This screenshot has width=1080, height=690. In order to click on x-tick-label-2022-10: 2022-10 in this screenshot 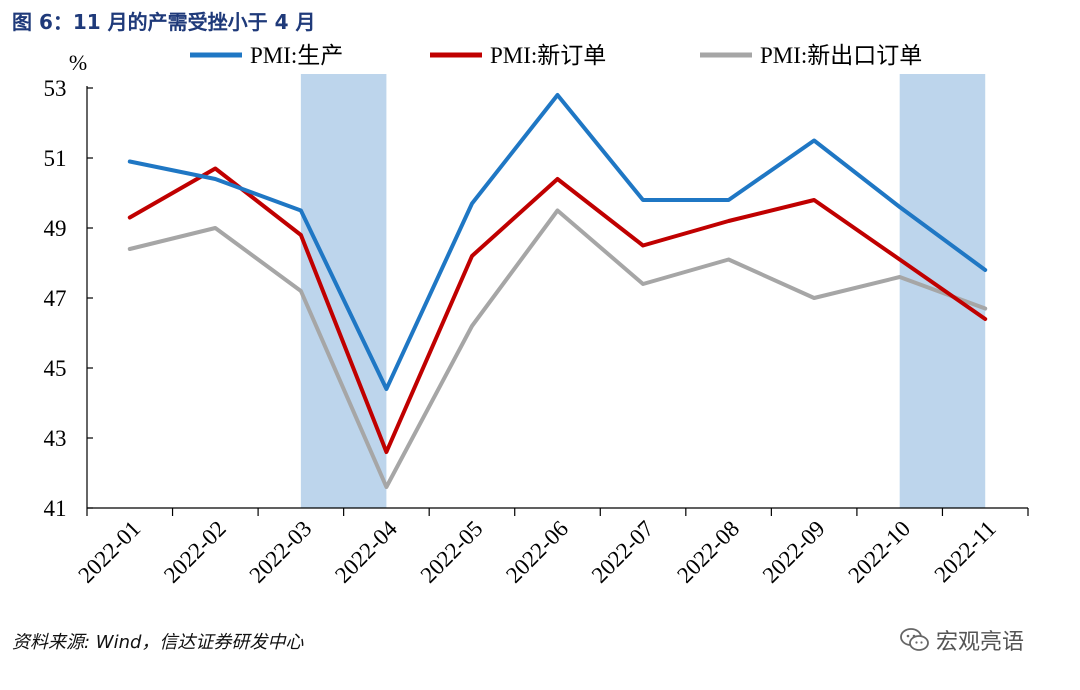, I will do `click(879, 552)`.